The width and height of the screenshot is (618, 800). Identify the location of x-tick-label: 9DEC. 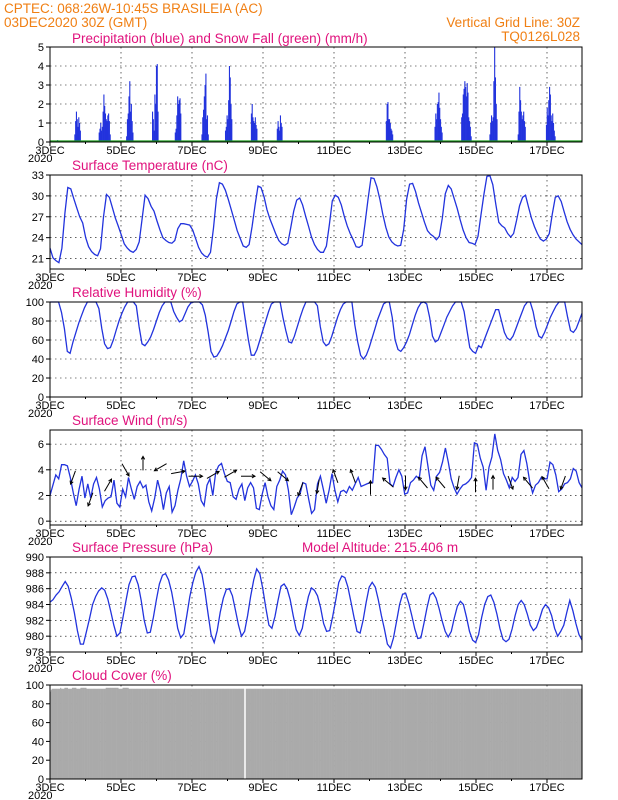
(262, 534).